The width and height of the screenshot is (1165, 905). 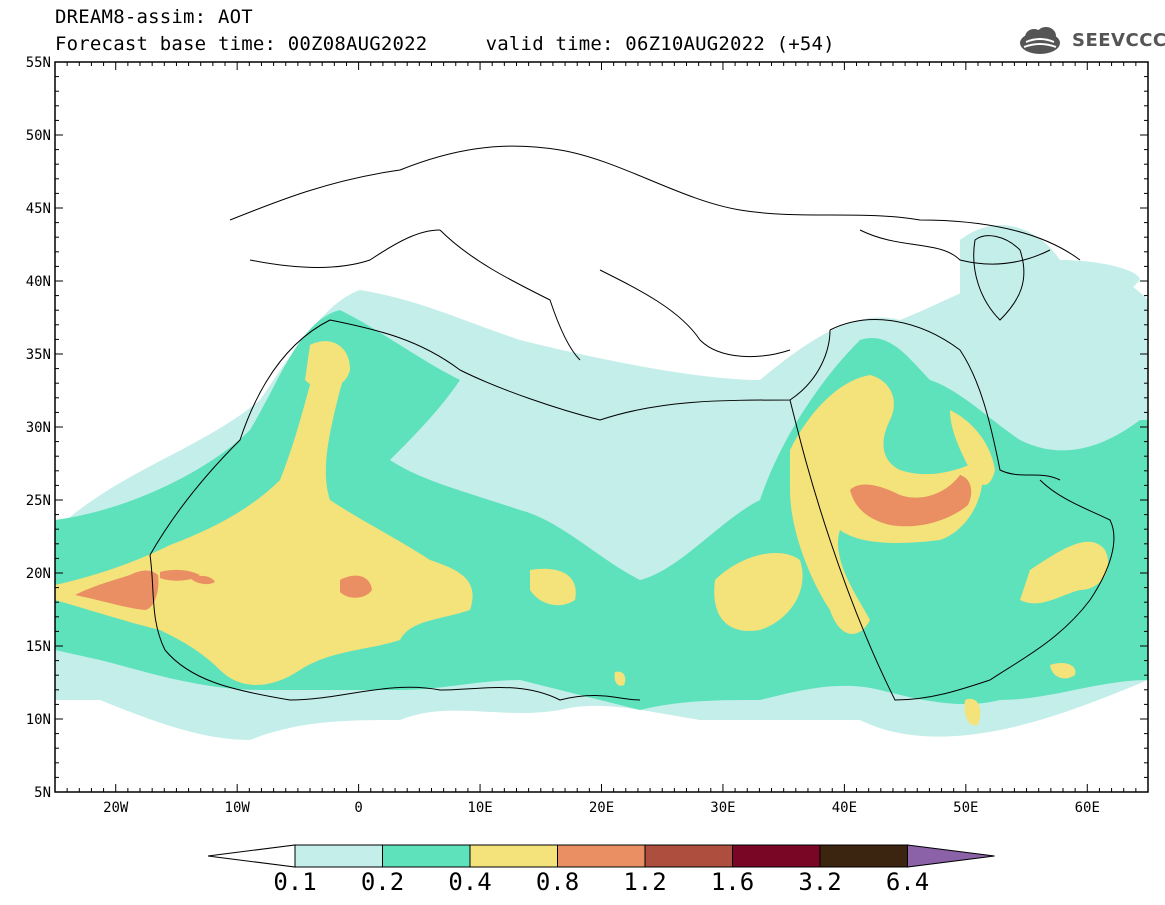 I want to click on lon-tick-label: 10E, so click(x=479, y=808).